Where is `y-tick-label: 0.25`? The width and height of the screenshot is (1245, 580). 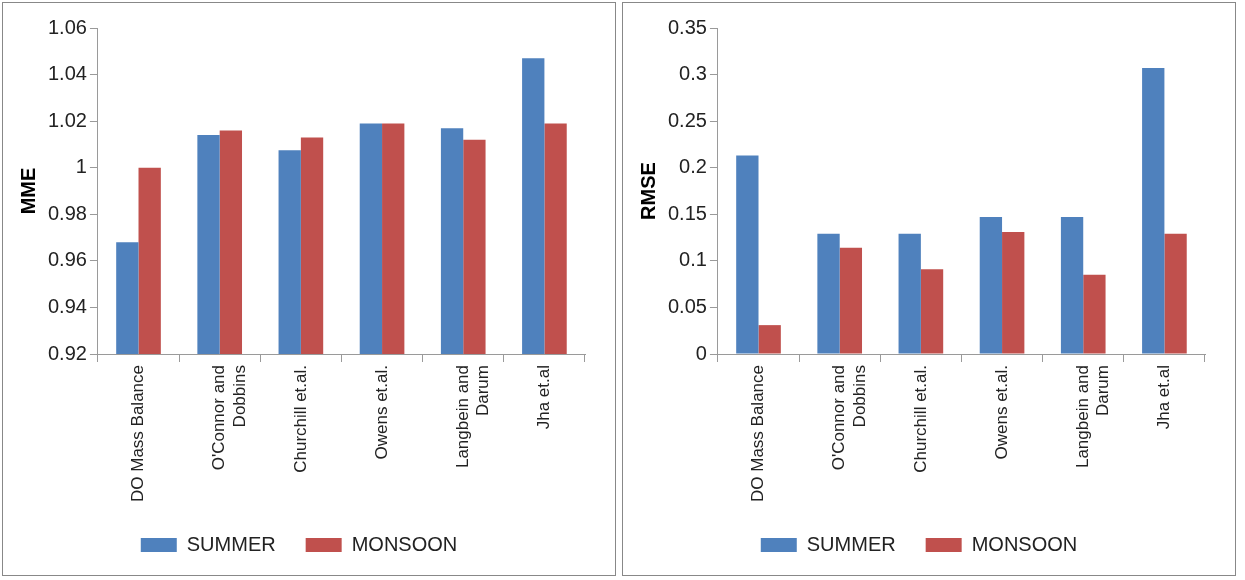
y-tick-label: 0.25 is located at coordinates (687, 119).